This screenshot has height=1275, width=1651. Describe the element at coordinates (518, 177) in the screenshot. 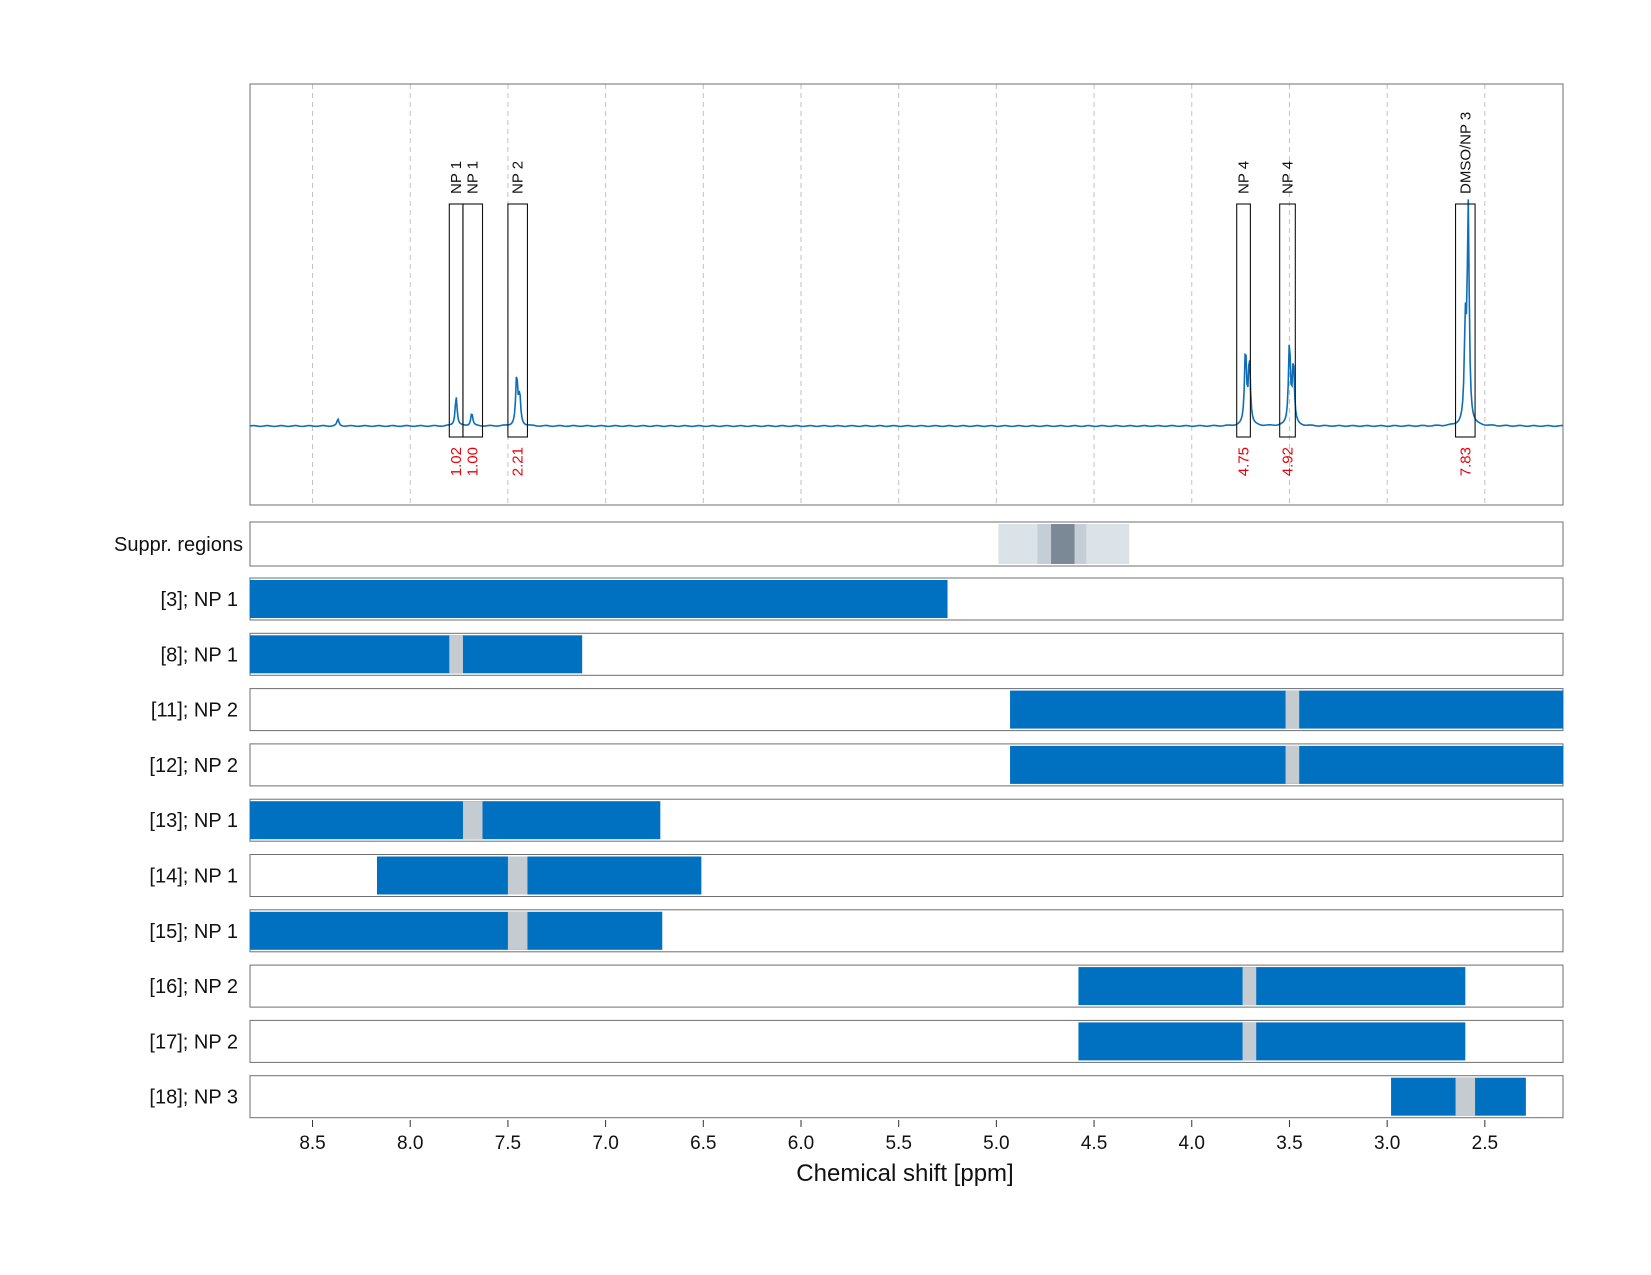

I see `peak-label: NP 2` at that location.